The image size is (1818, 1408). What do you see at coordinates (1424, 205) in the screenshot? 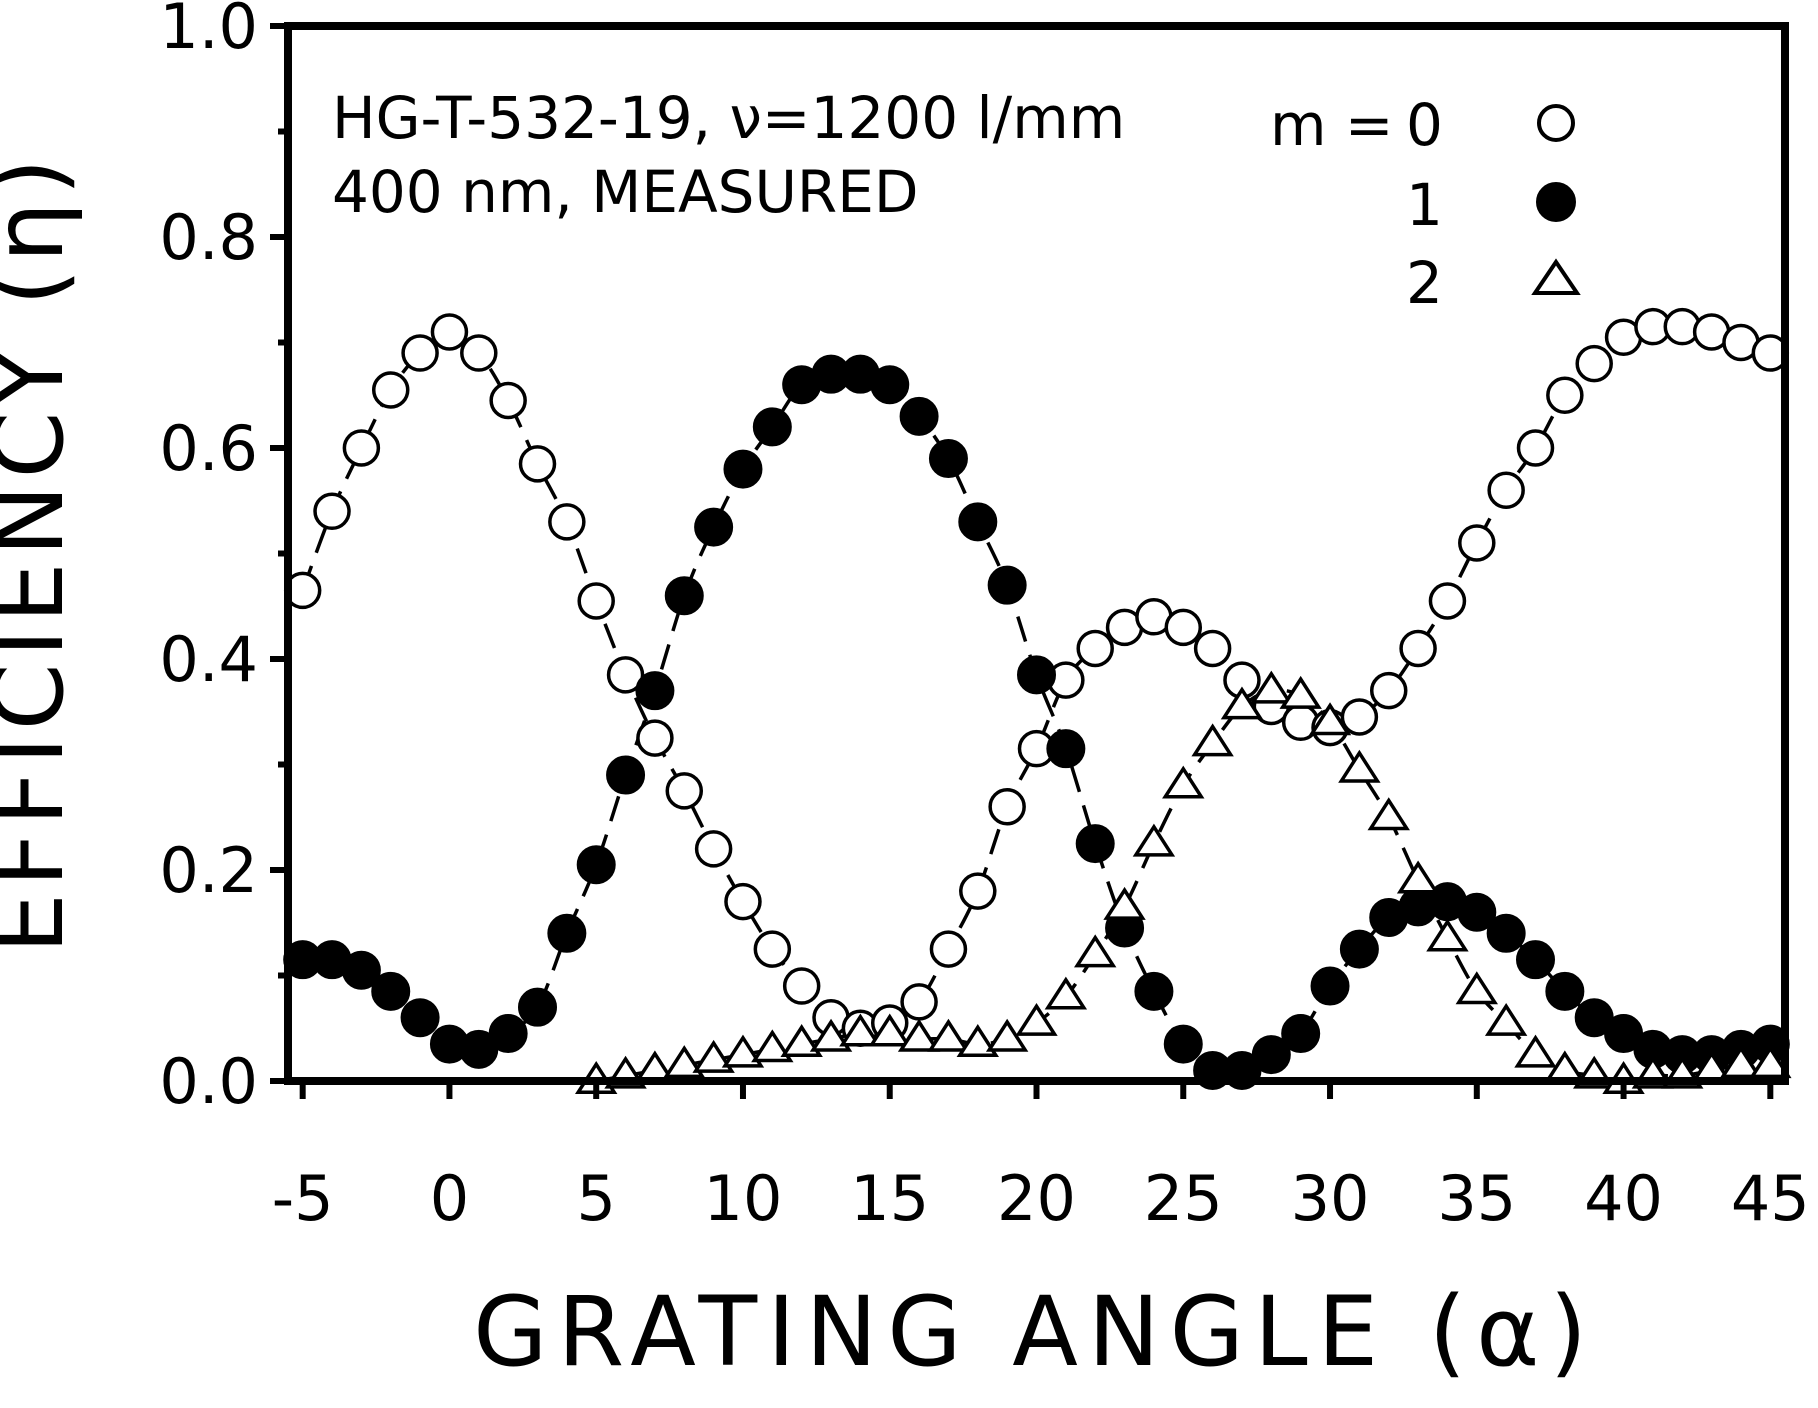
I see `legend-label-m1: 1` at bounding box center [1424, 205].